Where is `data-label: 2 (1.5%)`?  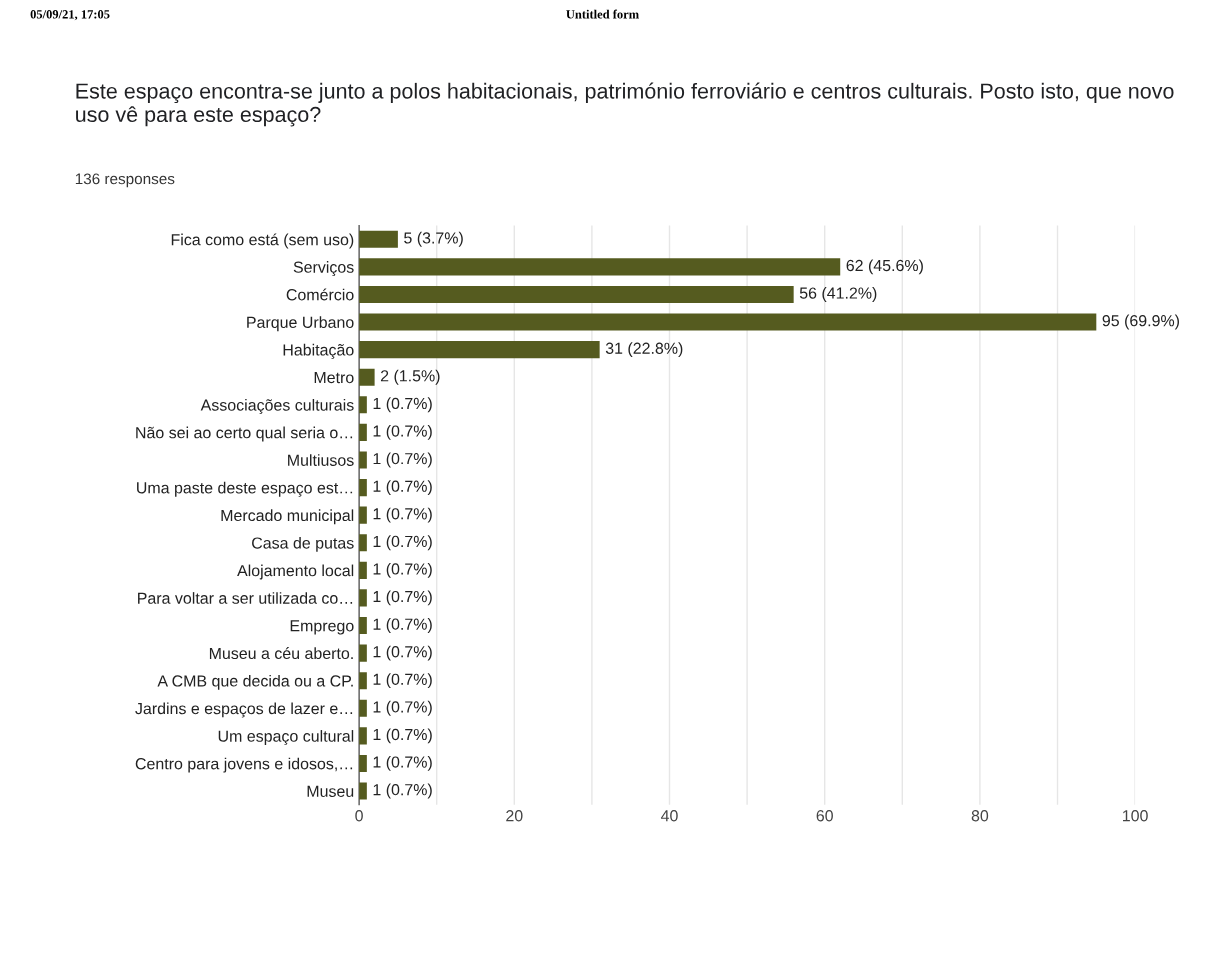 data-label: 2 (1.5%) is located at coordinates (410, 377).